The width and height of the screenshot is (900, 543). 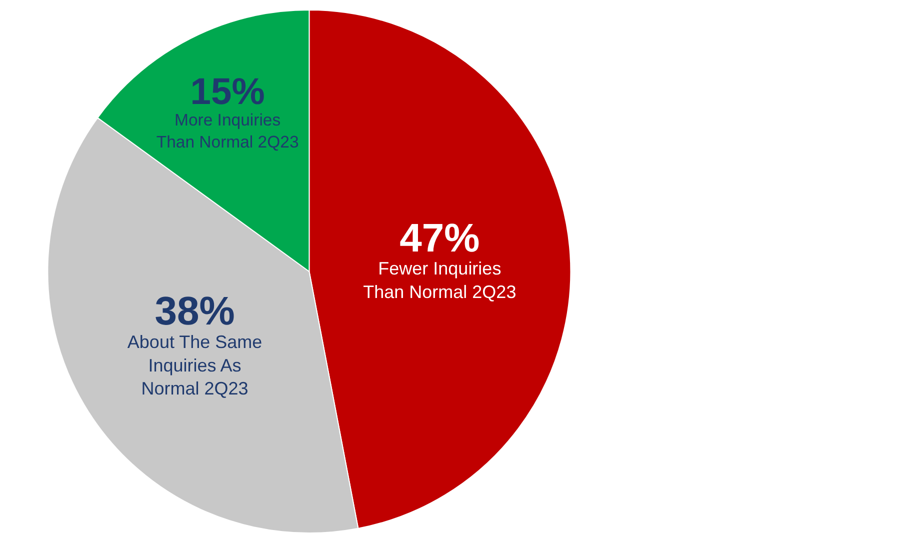 What do you see at coordinates (440, 238) in the screenshot?
I see `data-label: 47%` at bounding box center [440, 238].